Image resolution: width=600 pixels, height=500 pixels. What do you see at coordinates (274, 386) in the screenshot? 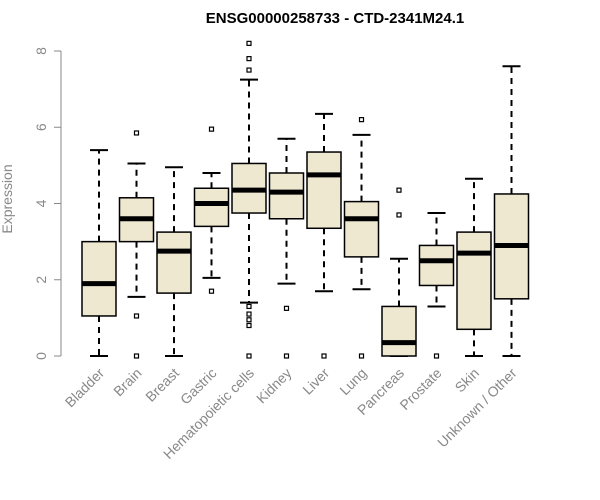
I see `x-category-label: Kidney` at bounding box center [274, 386].